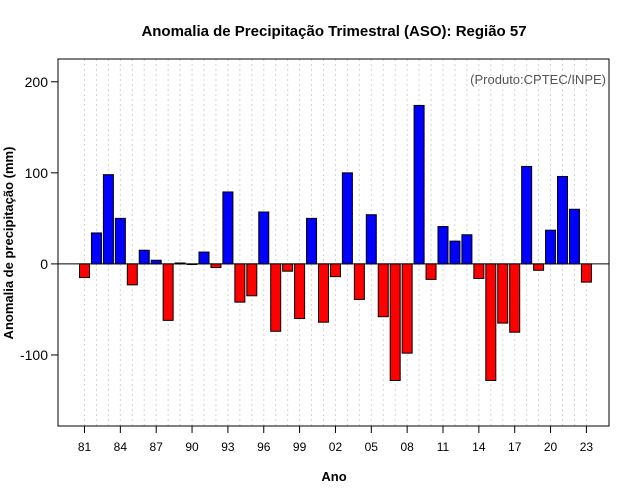  What do you see at coordinates (551, 247) in the screenshot?
I see `bar-2020` at bounding box center [551, 247].